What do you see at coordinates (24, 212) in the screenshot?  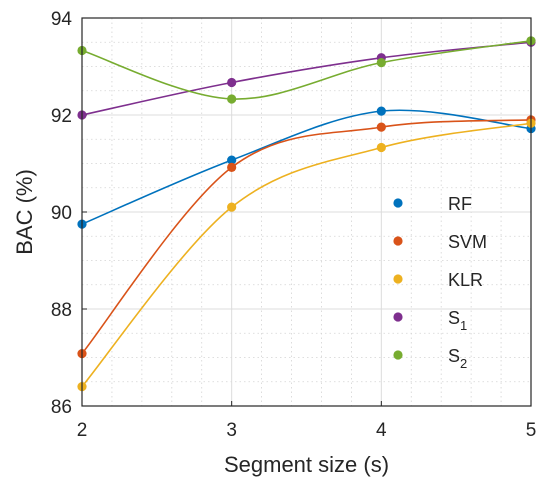 I see `y-axis-label: BAC (%)` at bounding box center [24, 212].